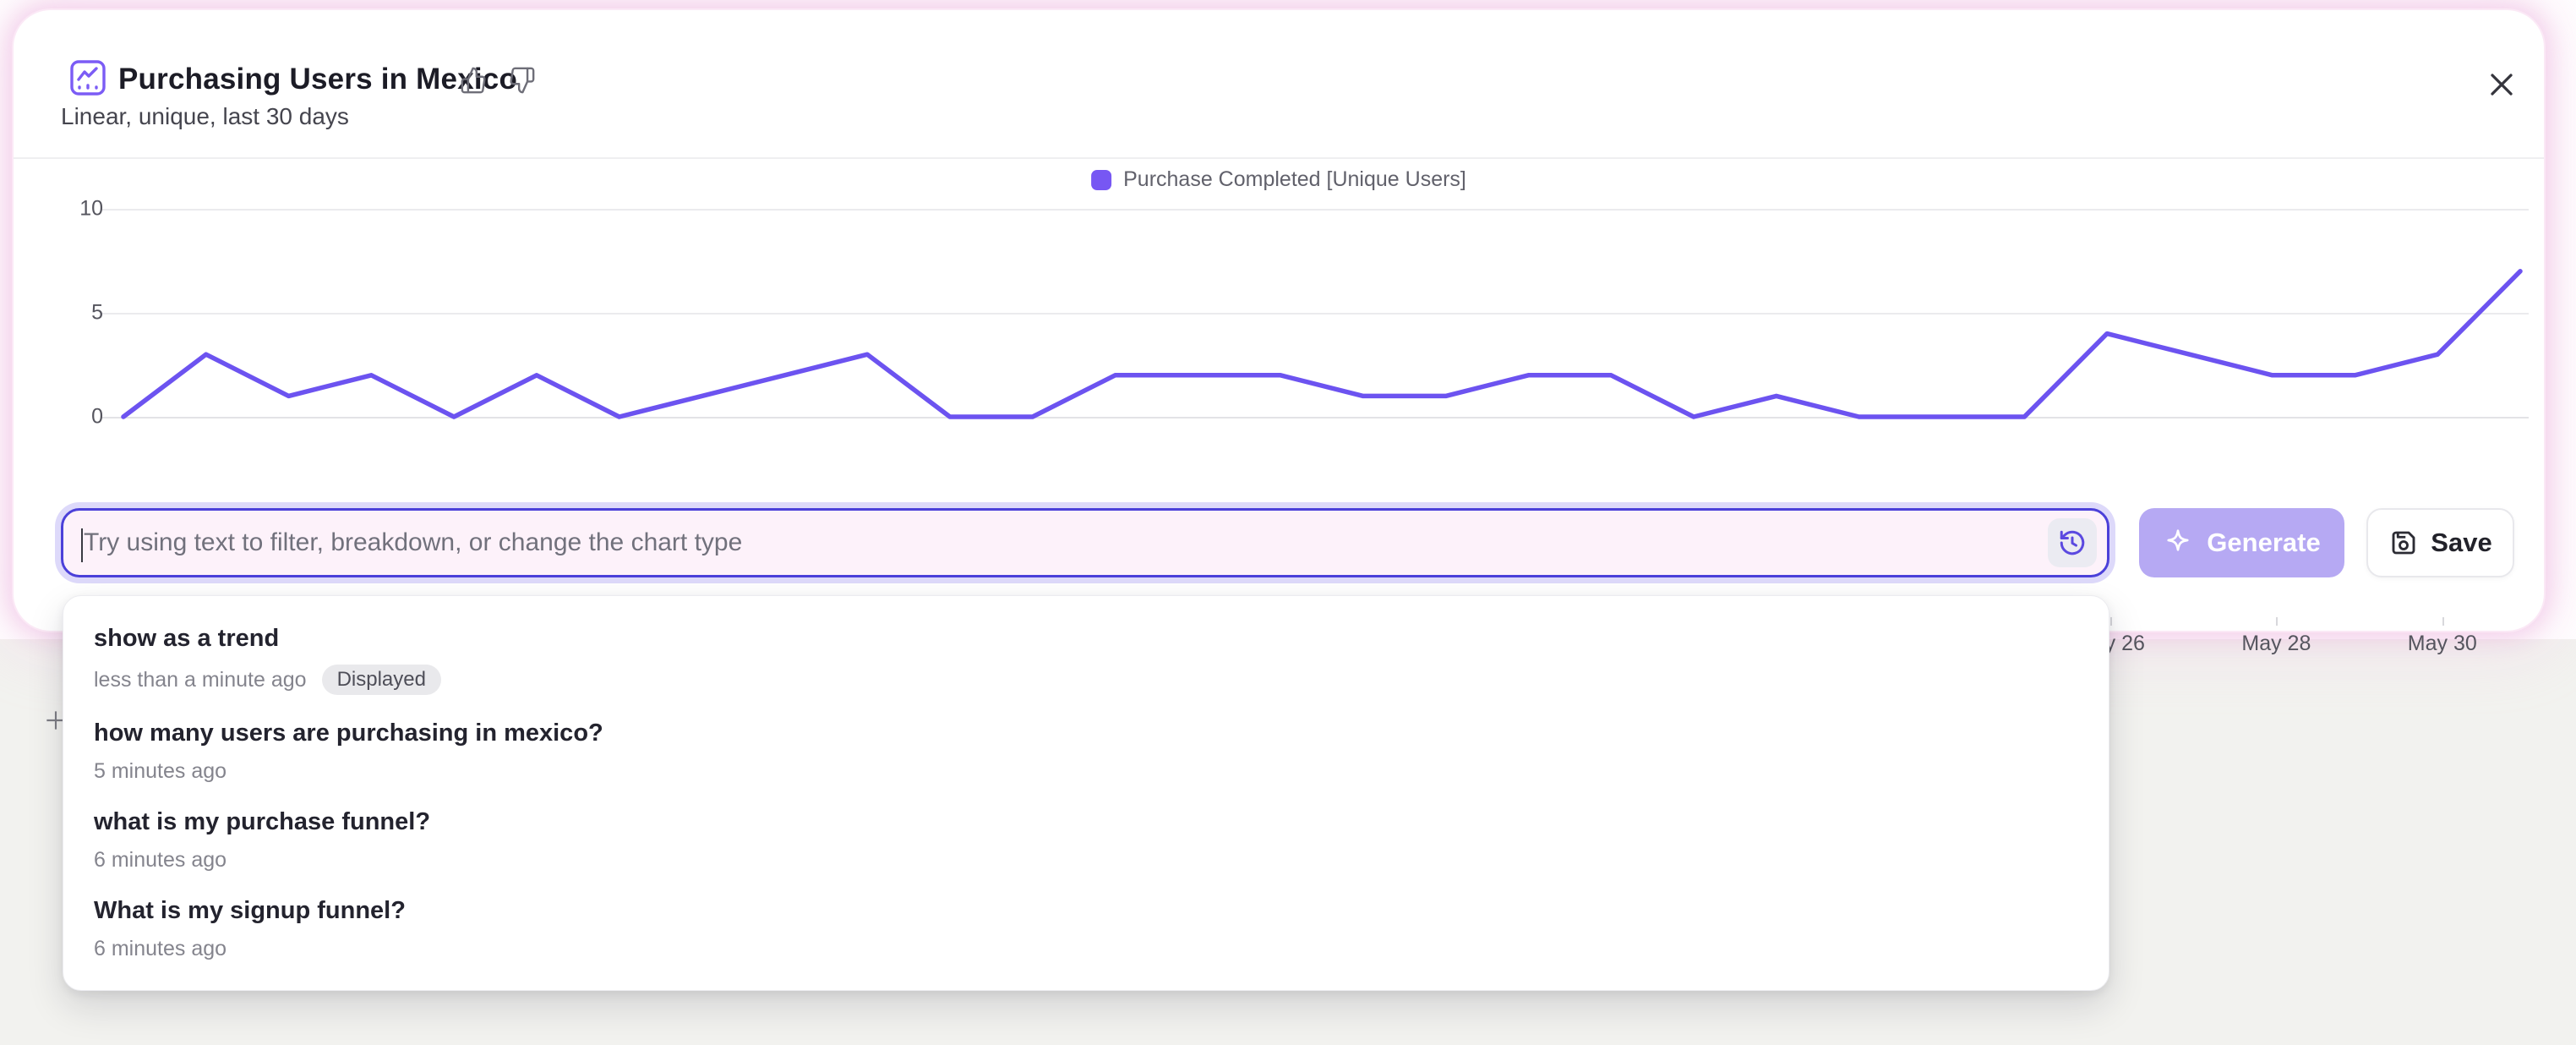  Describe the element at coordinates (1086, 929) in the screenshot. I see `history-item: What is my signup funnel? 6 minutes ago` at that location.